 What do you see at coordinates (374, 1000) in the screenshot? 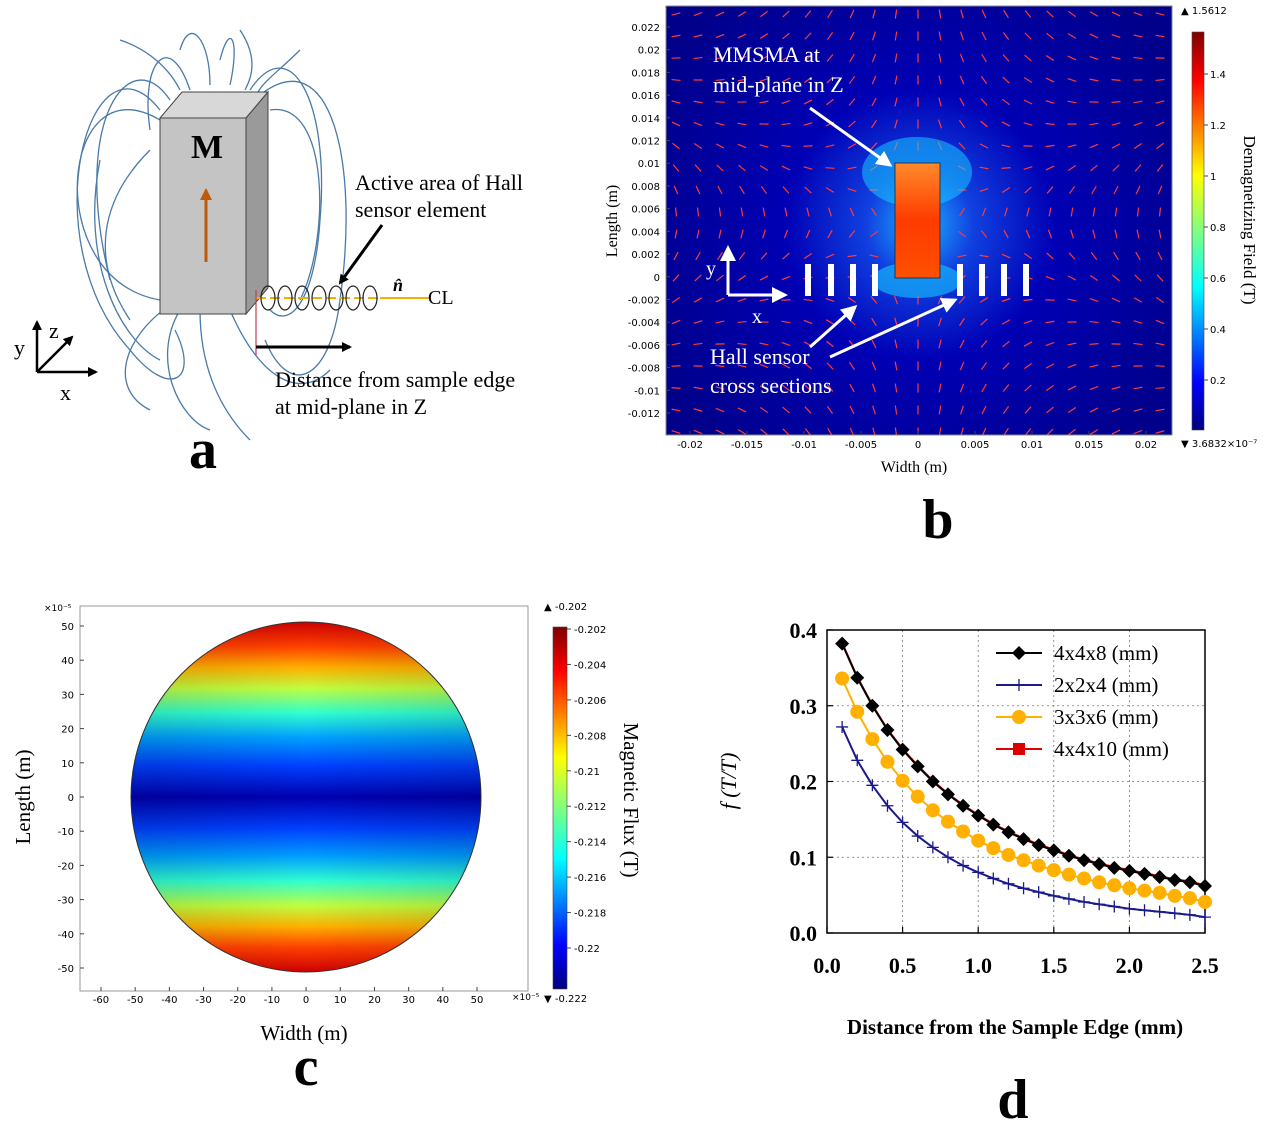
I see `c-x-tick-label: 20` at bounding box center [374, 1000].